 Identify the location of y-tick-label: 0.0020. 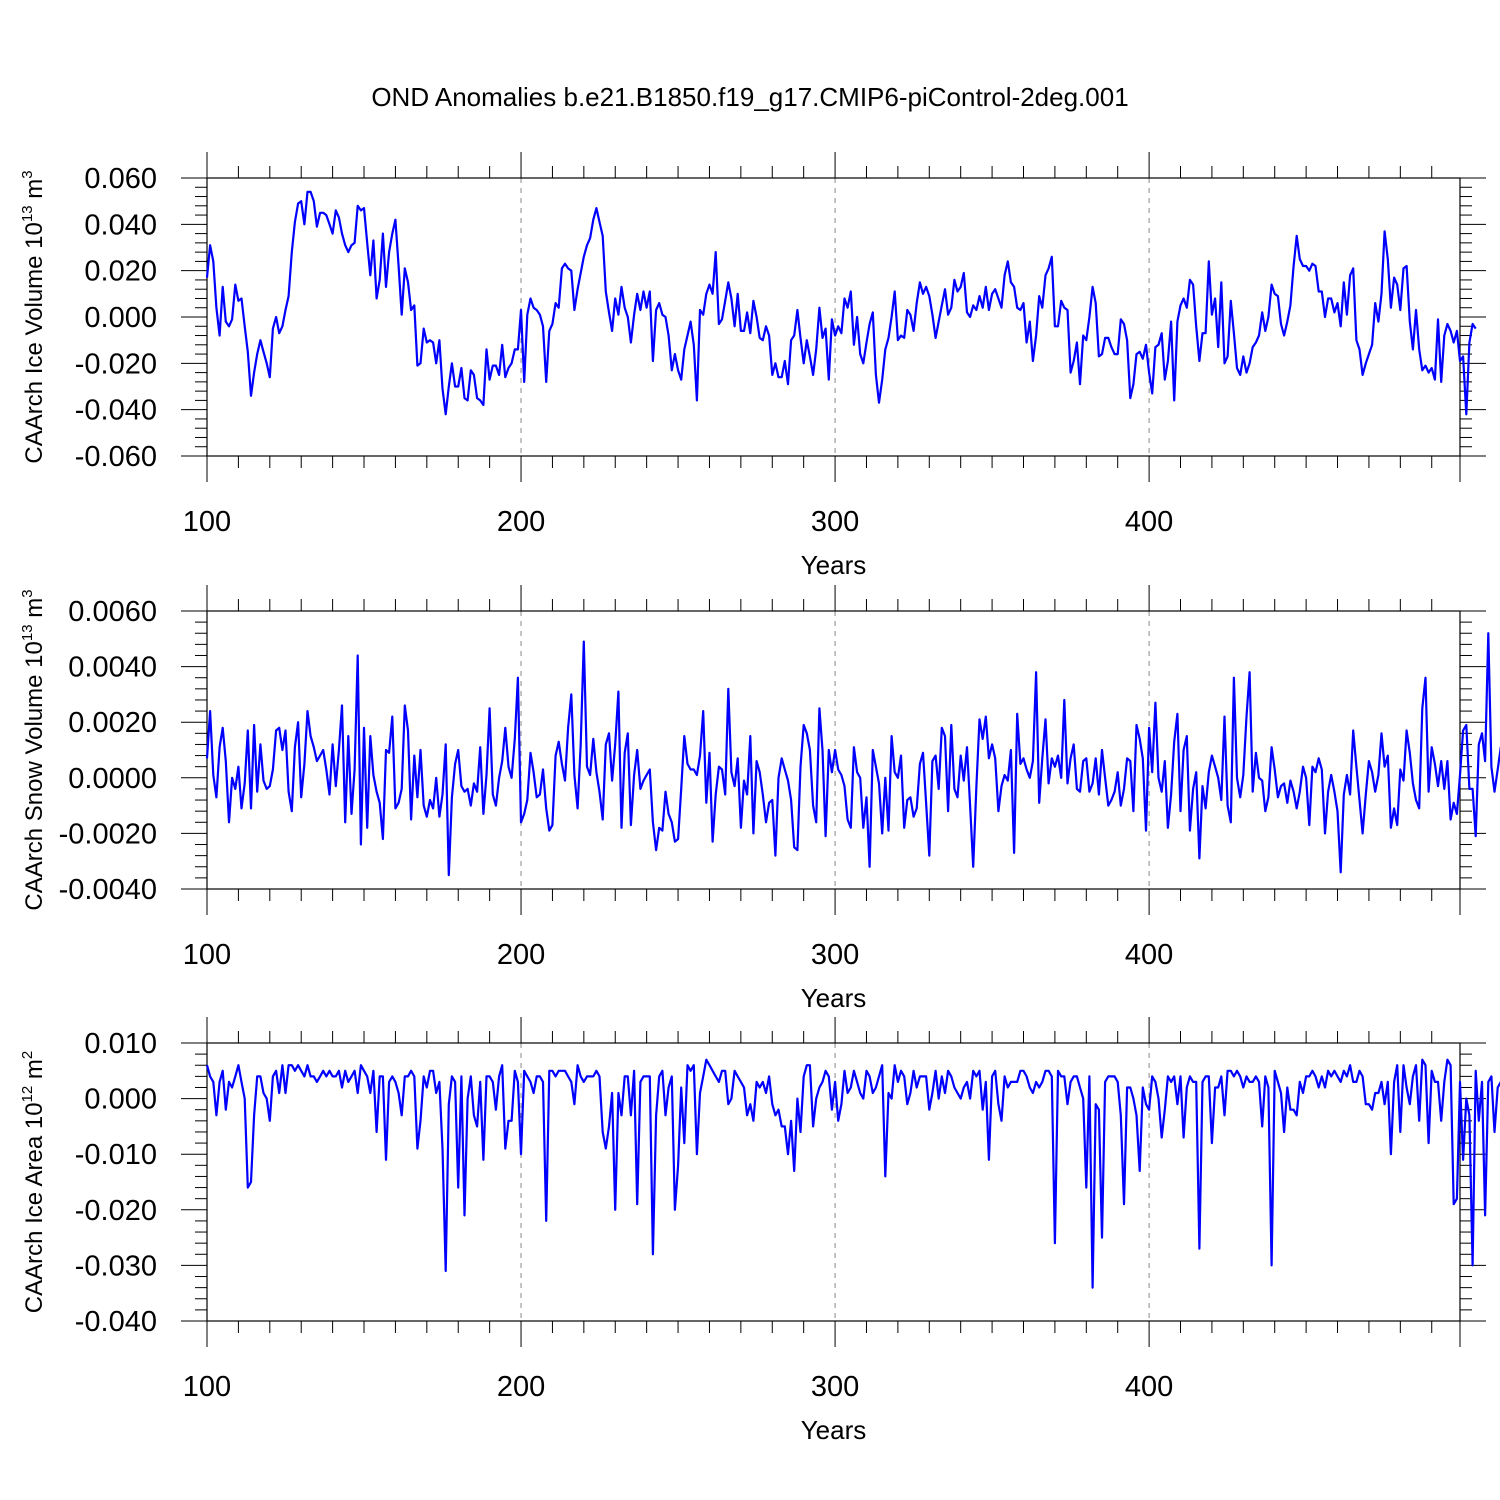
(112, 723).